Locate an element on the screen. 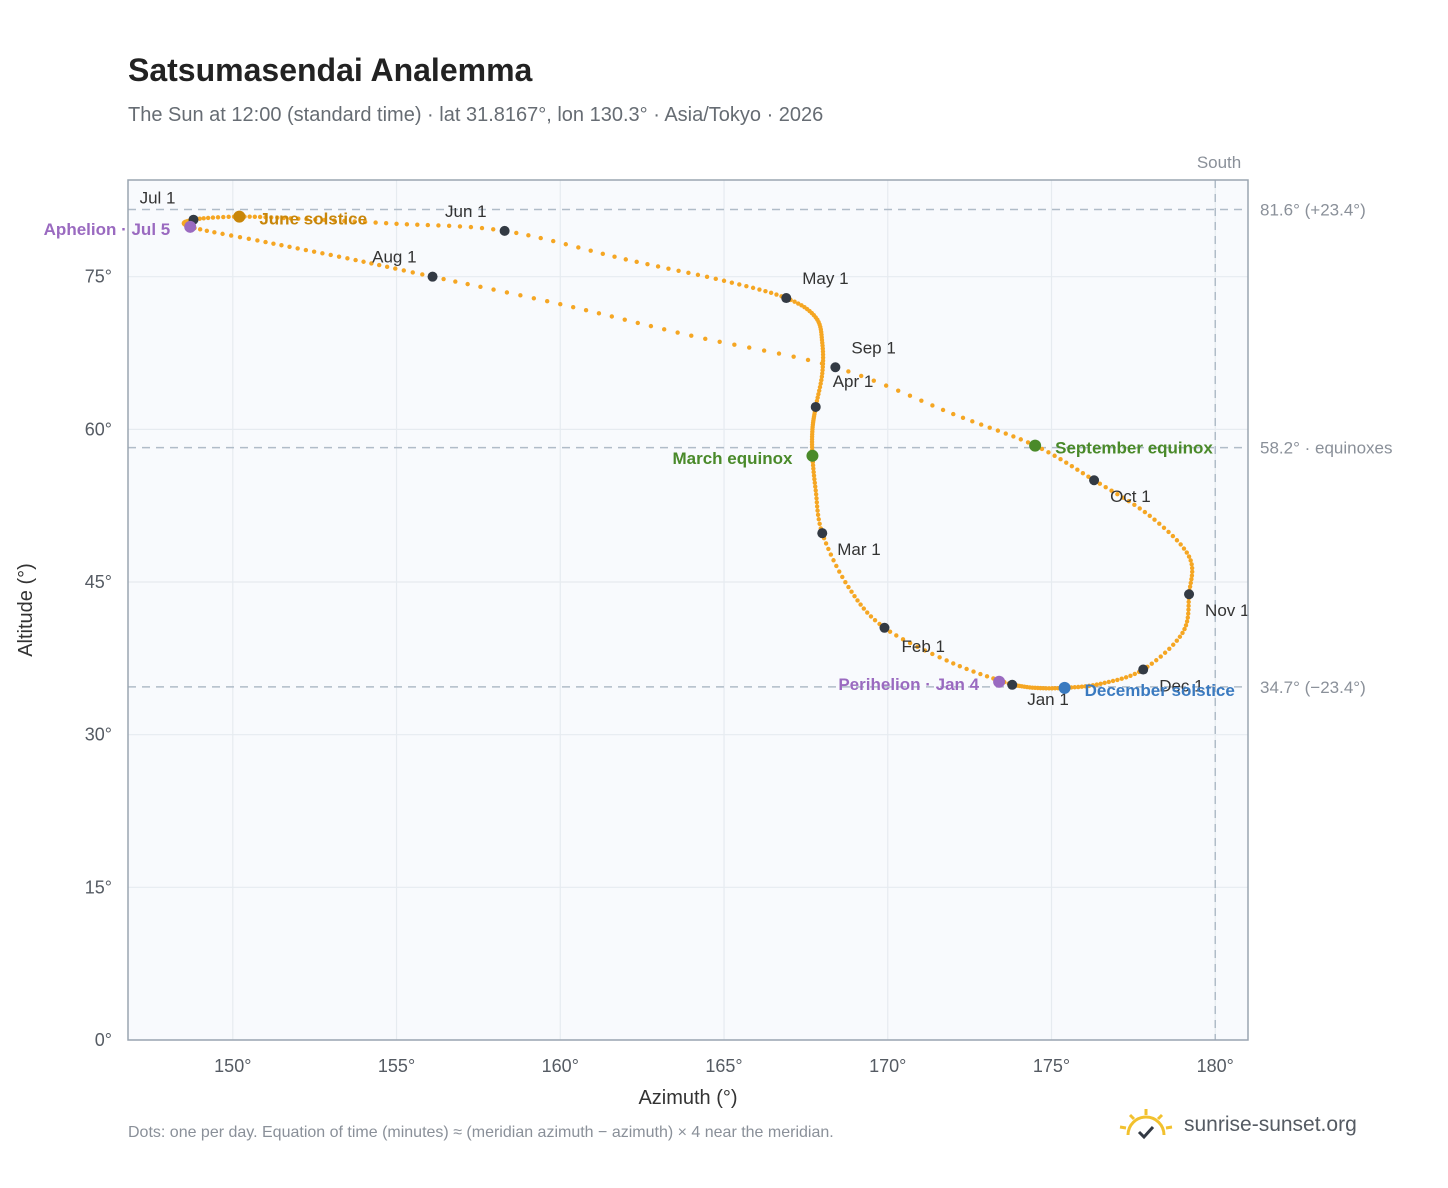 The width and height of the screenshot is (1448, 1188). month-label: Mar 1 is located at coordinates (858, 549).